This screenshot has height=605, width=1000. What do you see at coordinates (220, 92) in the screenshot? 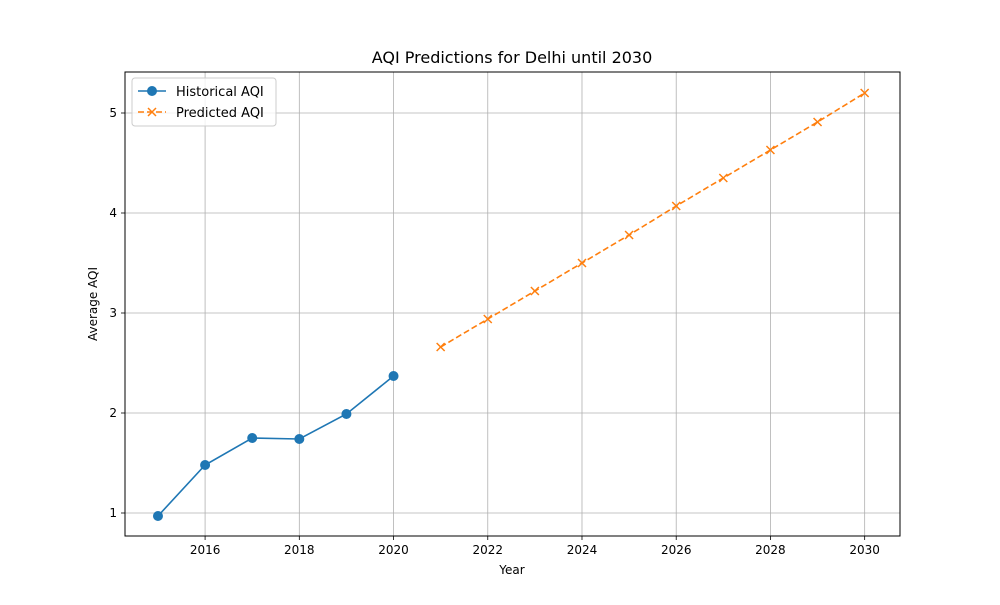
I see `legend-label: Historical AQI` at bounding box center [220, 92].